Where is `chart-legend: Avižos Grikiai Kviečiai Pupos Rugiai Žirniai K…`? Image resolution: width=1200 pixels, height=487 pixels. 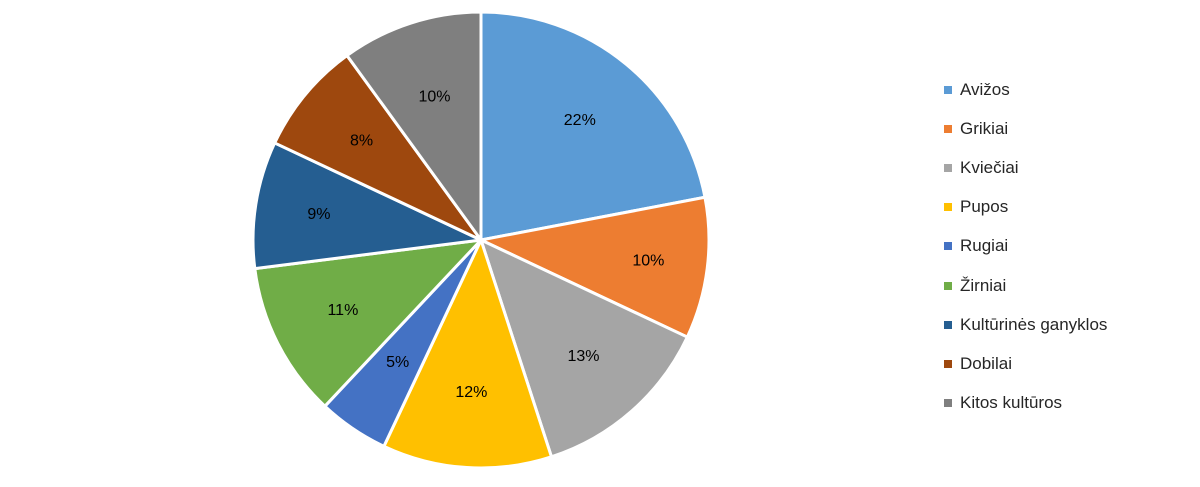
chart-legend: Avižos Grikiai Kviečiai Pupos Rugiai Žirniai K… is located at coordinates (1025, 246).